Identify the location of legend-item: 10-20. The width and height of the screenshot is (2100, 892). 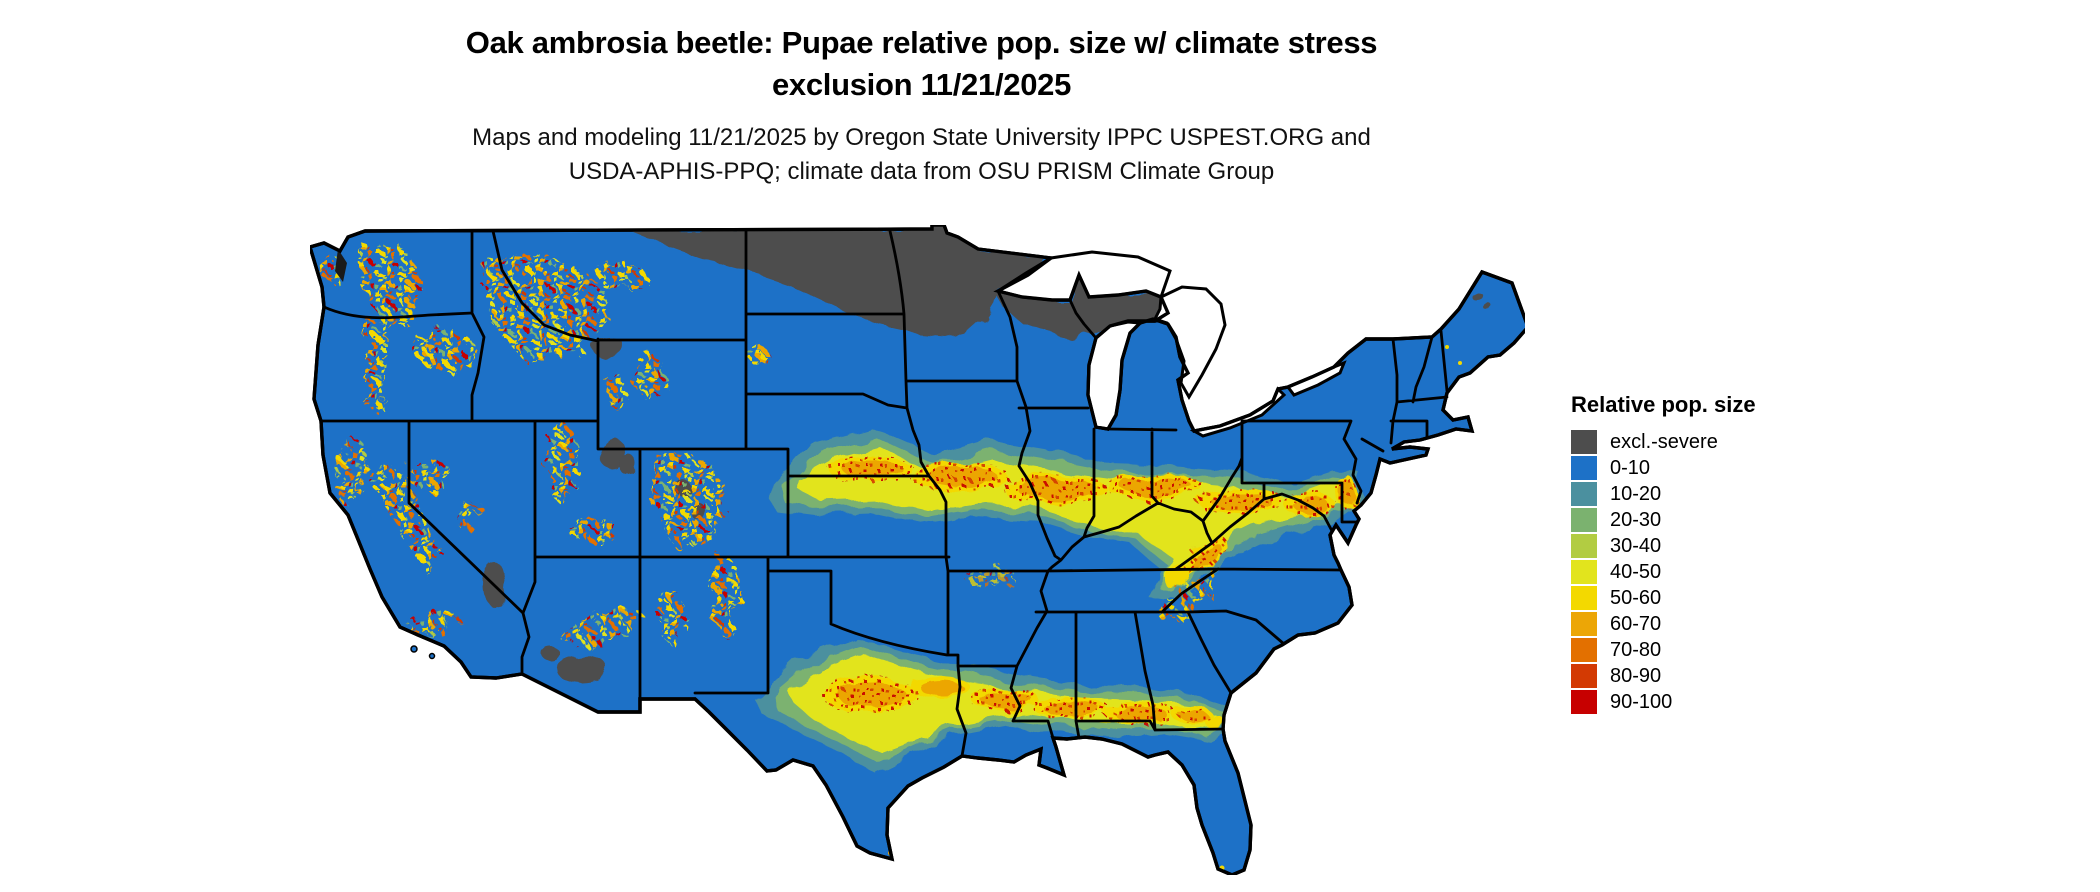
(1663, 494).